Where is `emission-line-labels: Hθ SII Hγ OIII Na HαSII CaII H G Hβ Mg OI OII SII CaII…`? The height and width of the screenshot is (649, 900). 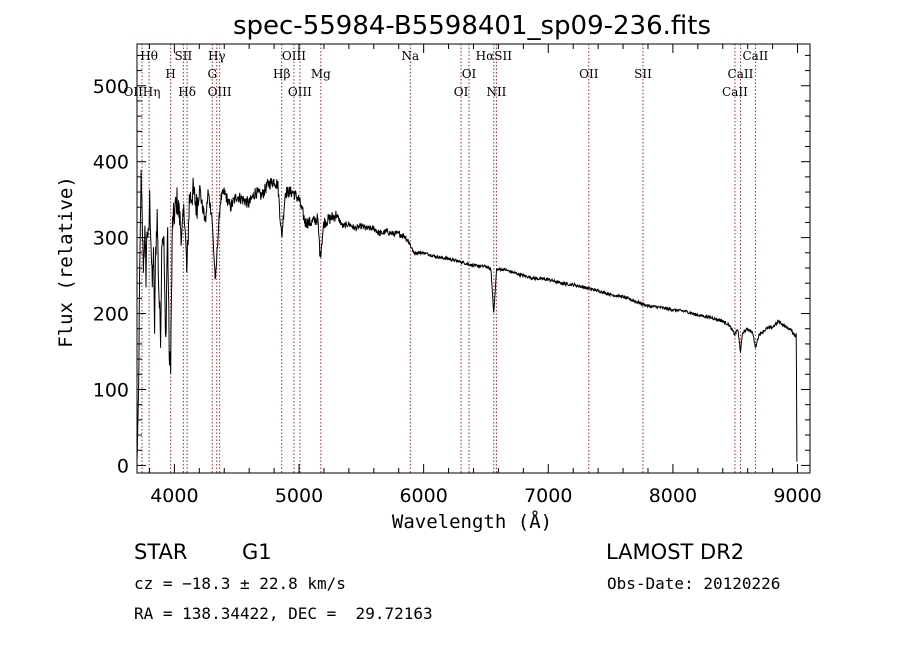 emission-line-labels: Hθ SII Hγ OIII Na HαSII CaII H G Hβ Mg OI OII SII CaII… is located at coordinates (445, 74).